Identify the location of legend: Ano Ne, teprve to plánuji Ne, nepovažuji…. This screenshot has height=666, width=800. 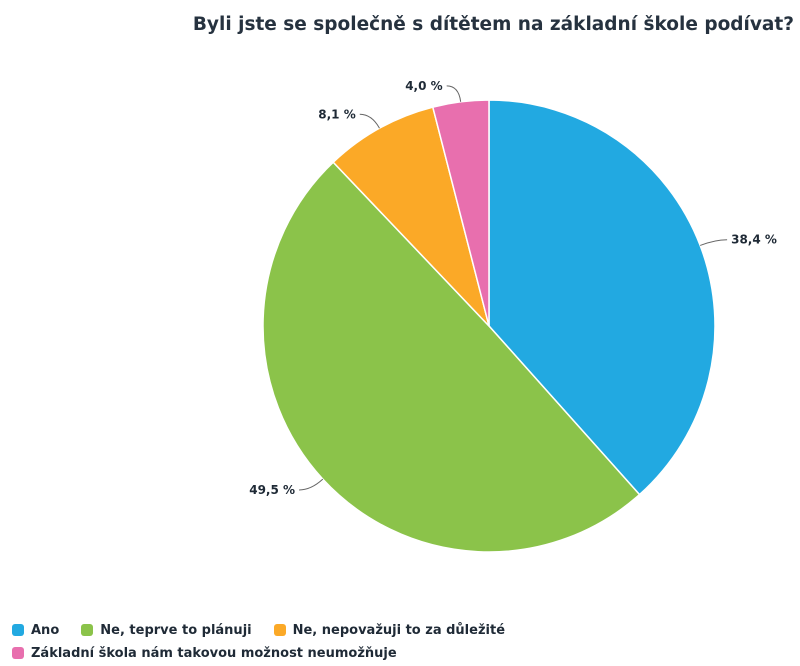
(292, 643).